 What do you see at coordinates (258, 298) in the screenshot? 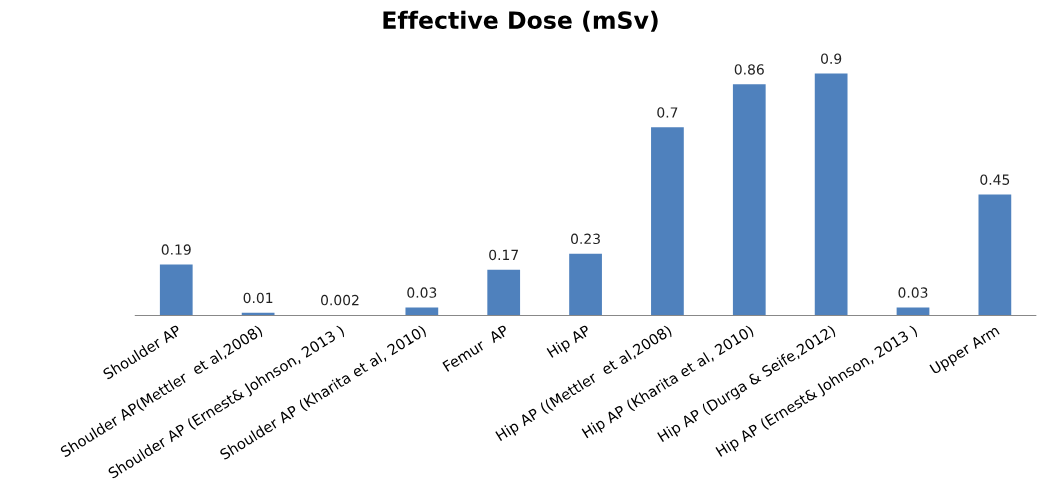
I see `data-label: 0.01` at bounding box center [258, 298].